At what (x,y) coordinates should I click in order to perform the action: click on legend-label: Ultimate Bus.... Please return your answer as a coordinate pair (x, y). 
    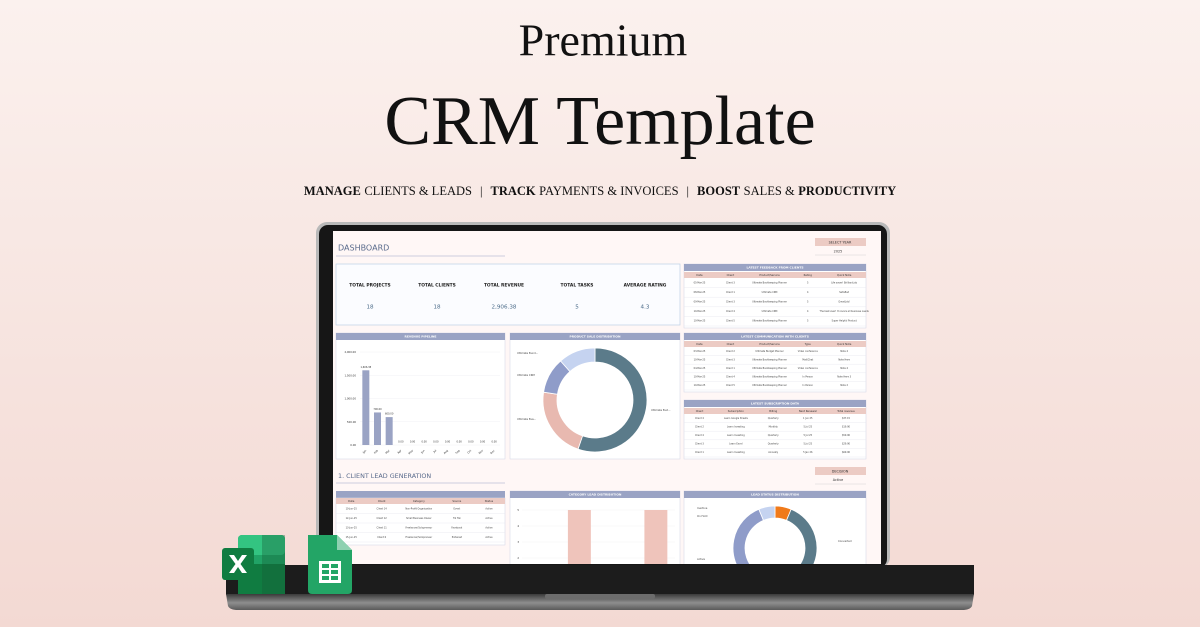
    Looking at the image, I should click on (526, 419).